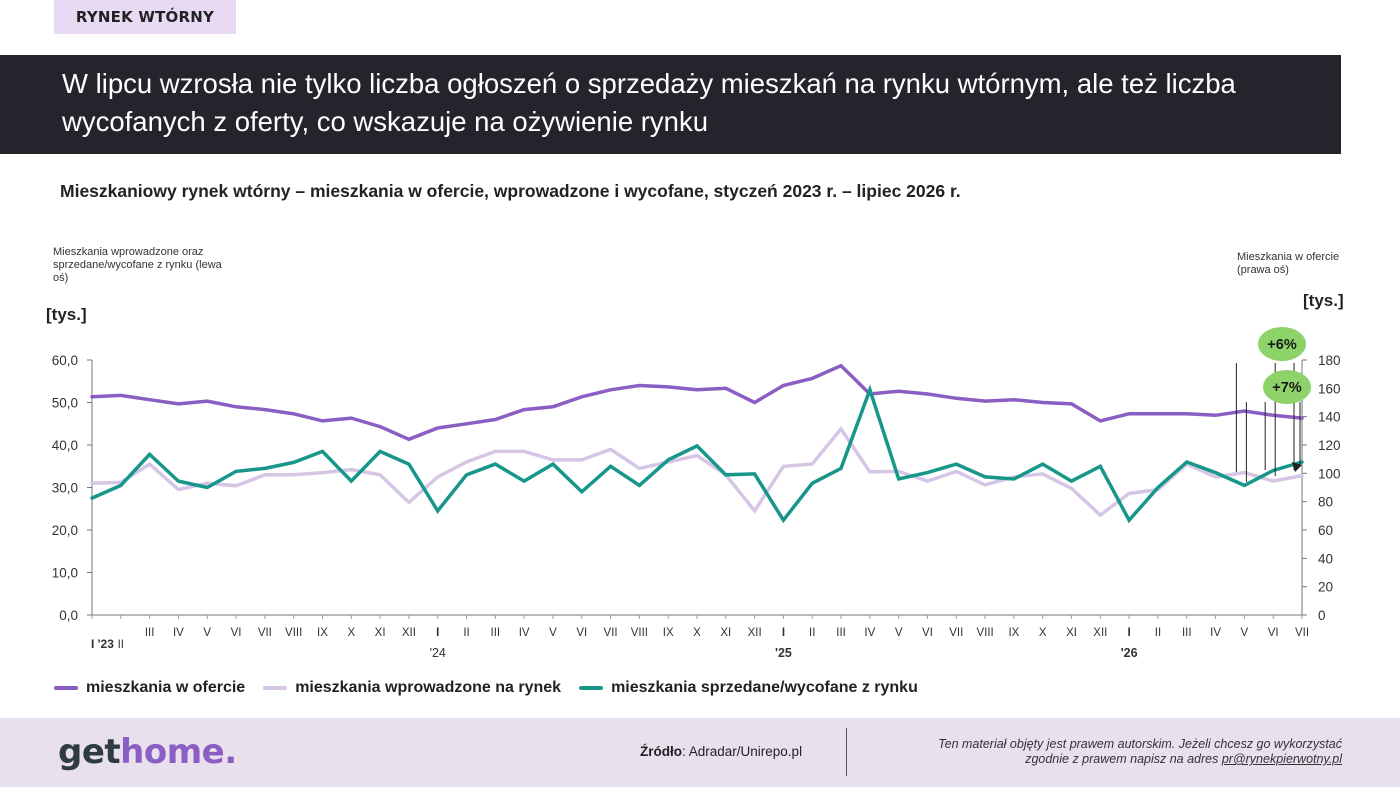  What do you see at coordinates (1325, 530) in the screenshot?
I see `right-tick-label: 60` at bounding box center [1325, 530].